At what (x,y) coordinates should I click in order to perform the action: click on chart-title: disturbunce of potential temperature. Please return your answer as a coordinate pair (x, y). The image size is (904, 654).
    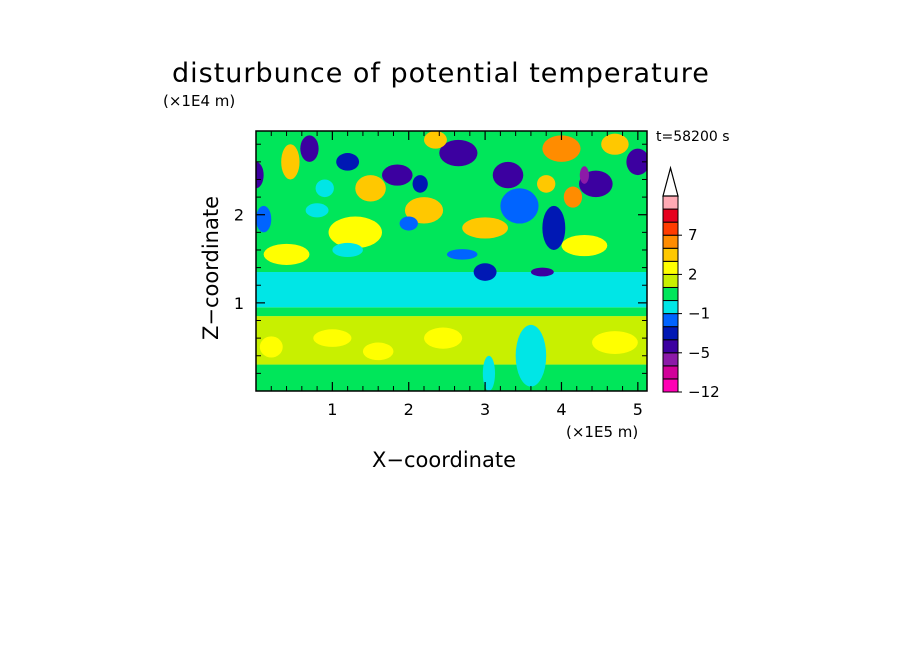
    Looking at the image, I should click on (441, 73).